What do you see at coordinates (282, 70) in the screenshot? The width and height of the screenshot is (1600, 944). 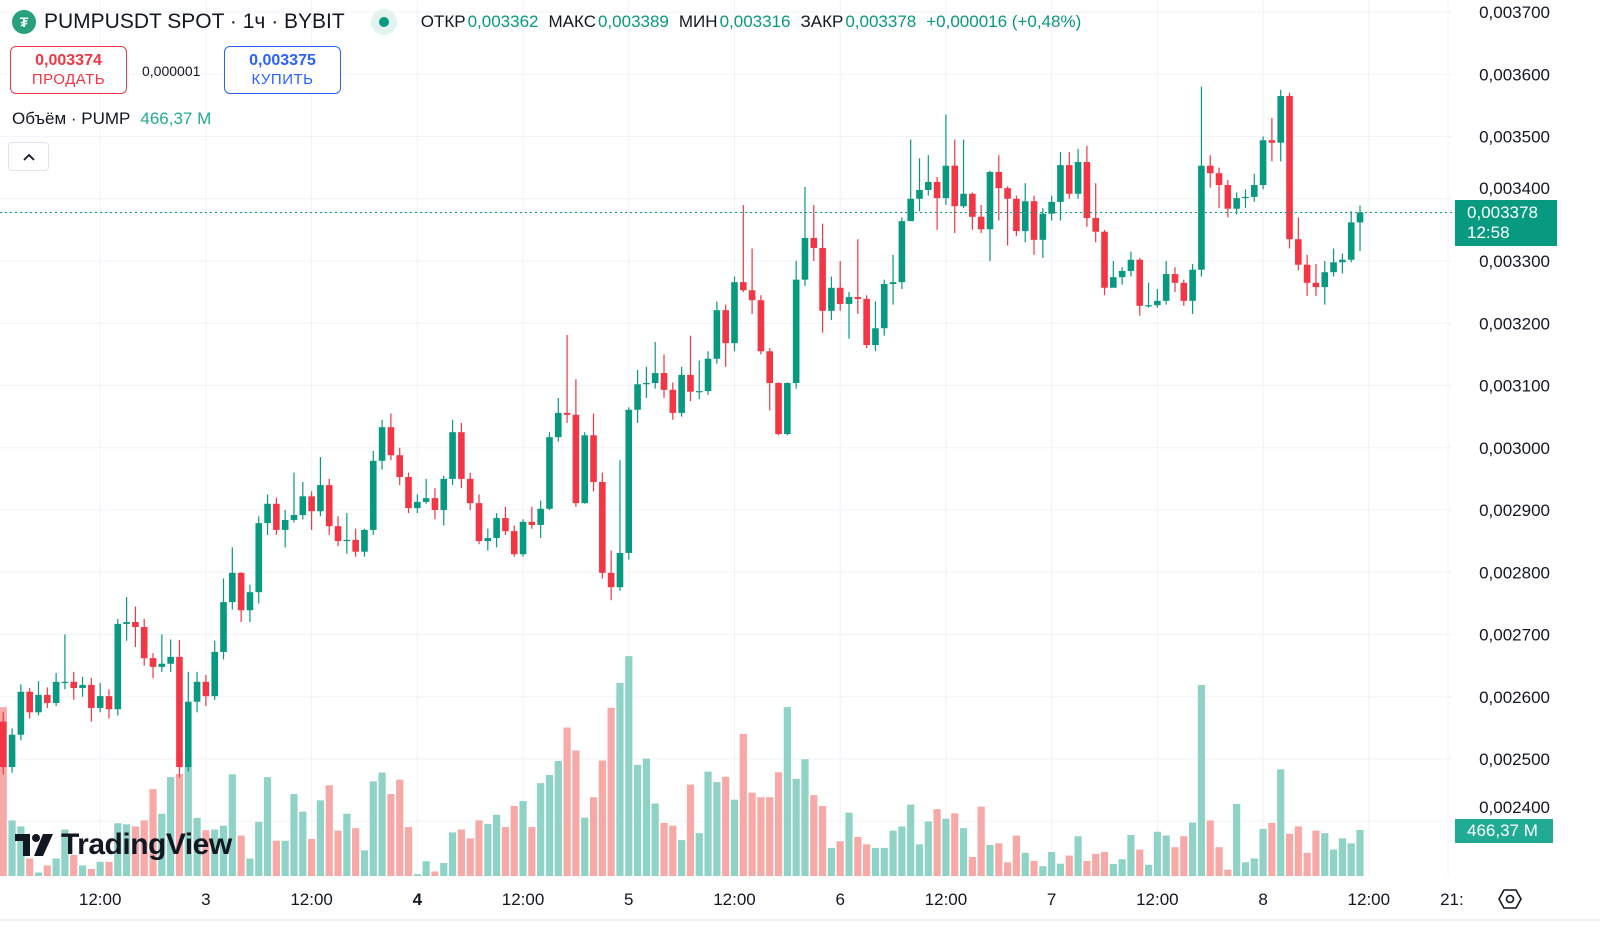 I see `buy-button: 0,003375 КУПИТЬ` at bounding box center [282, 70].